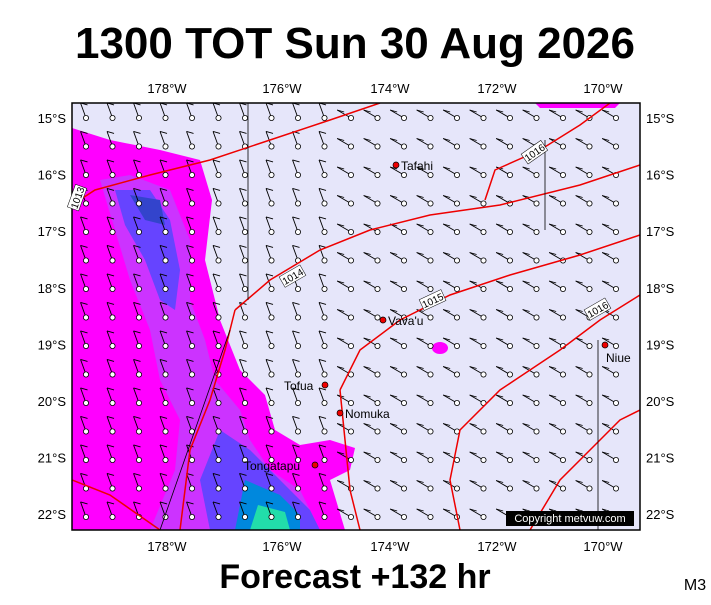 This screenshot has width=711, height=605. I want to click on lat-label: 21°S, so click(52, 458).